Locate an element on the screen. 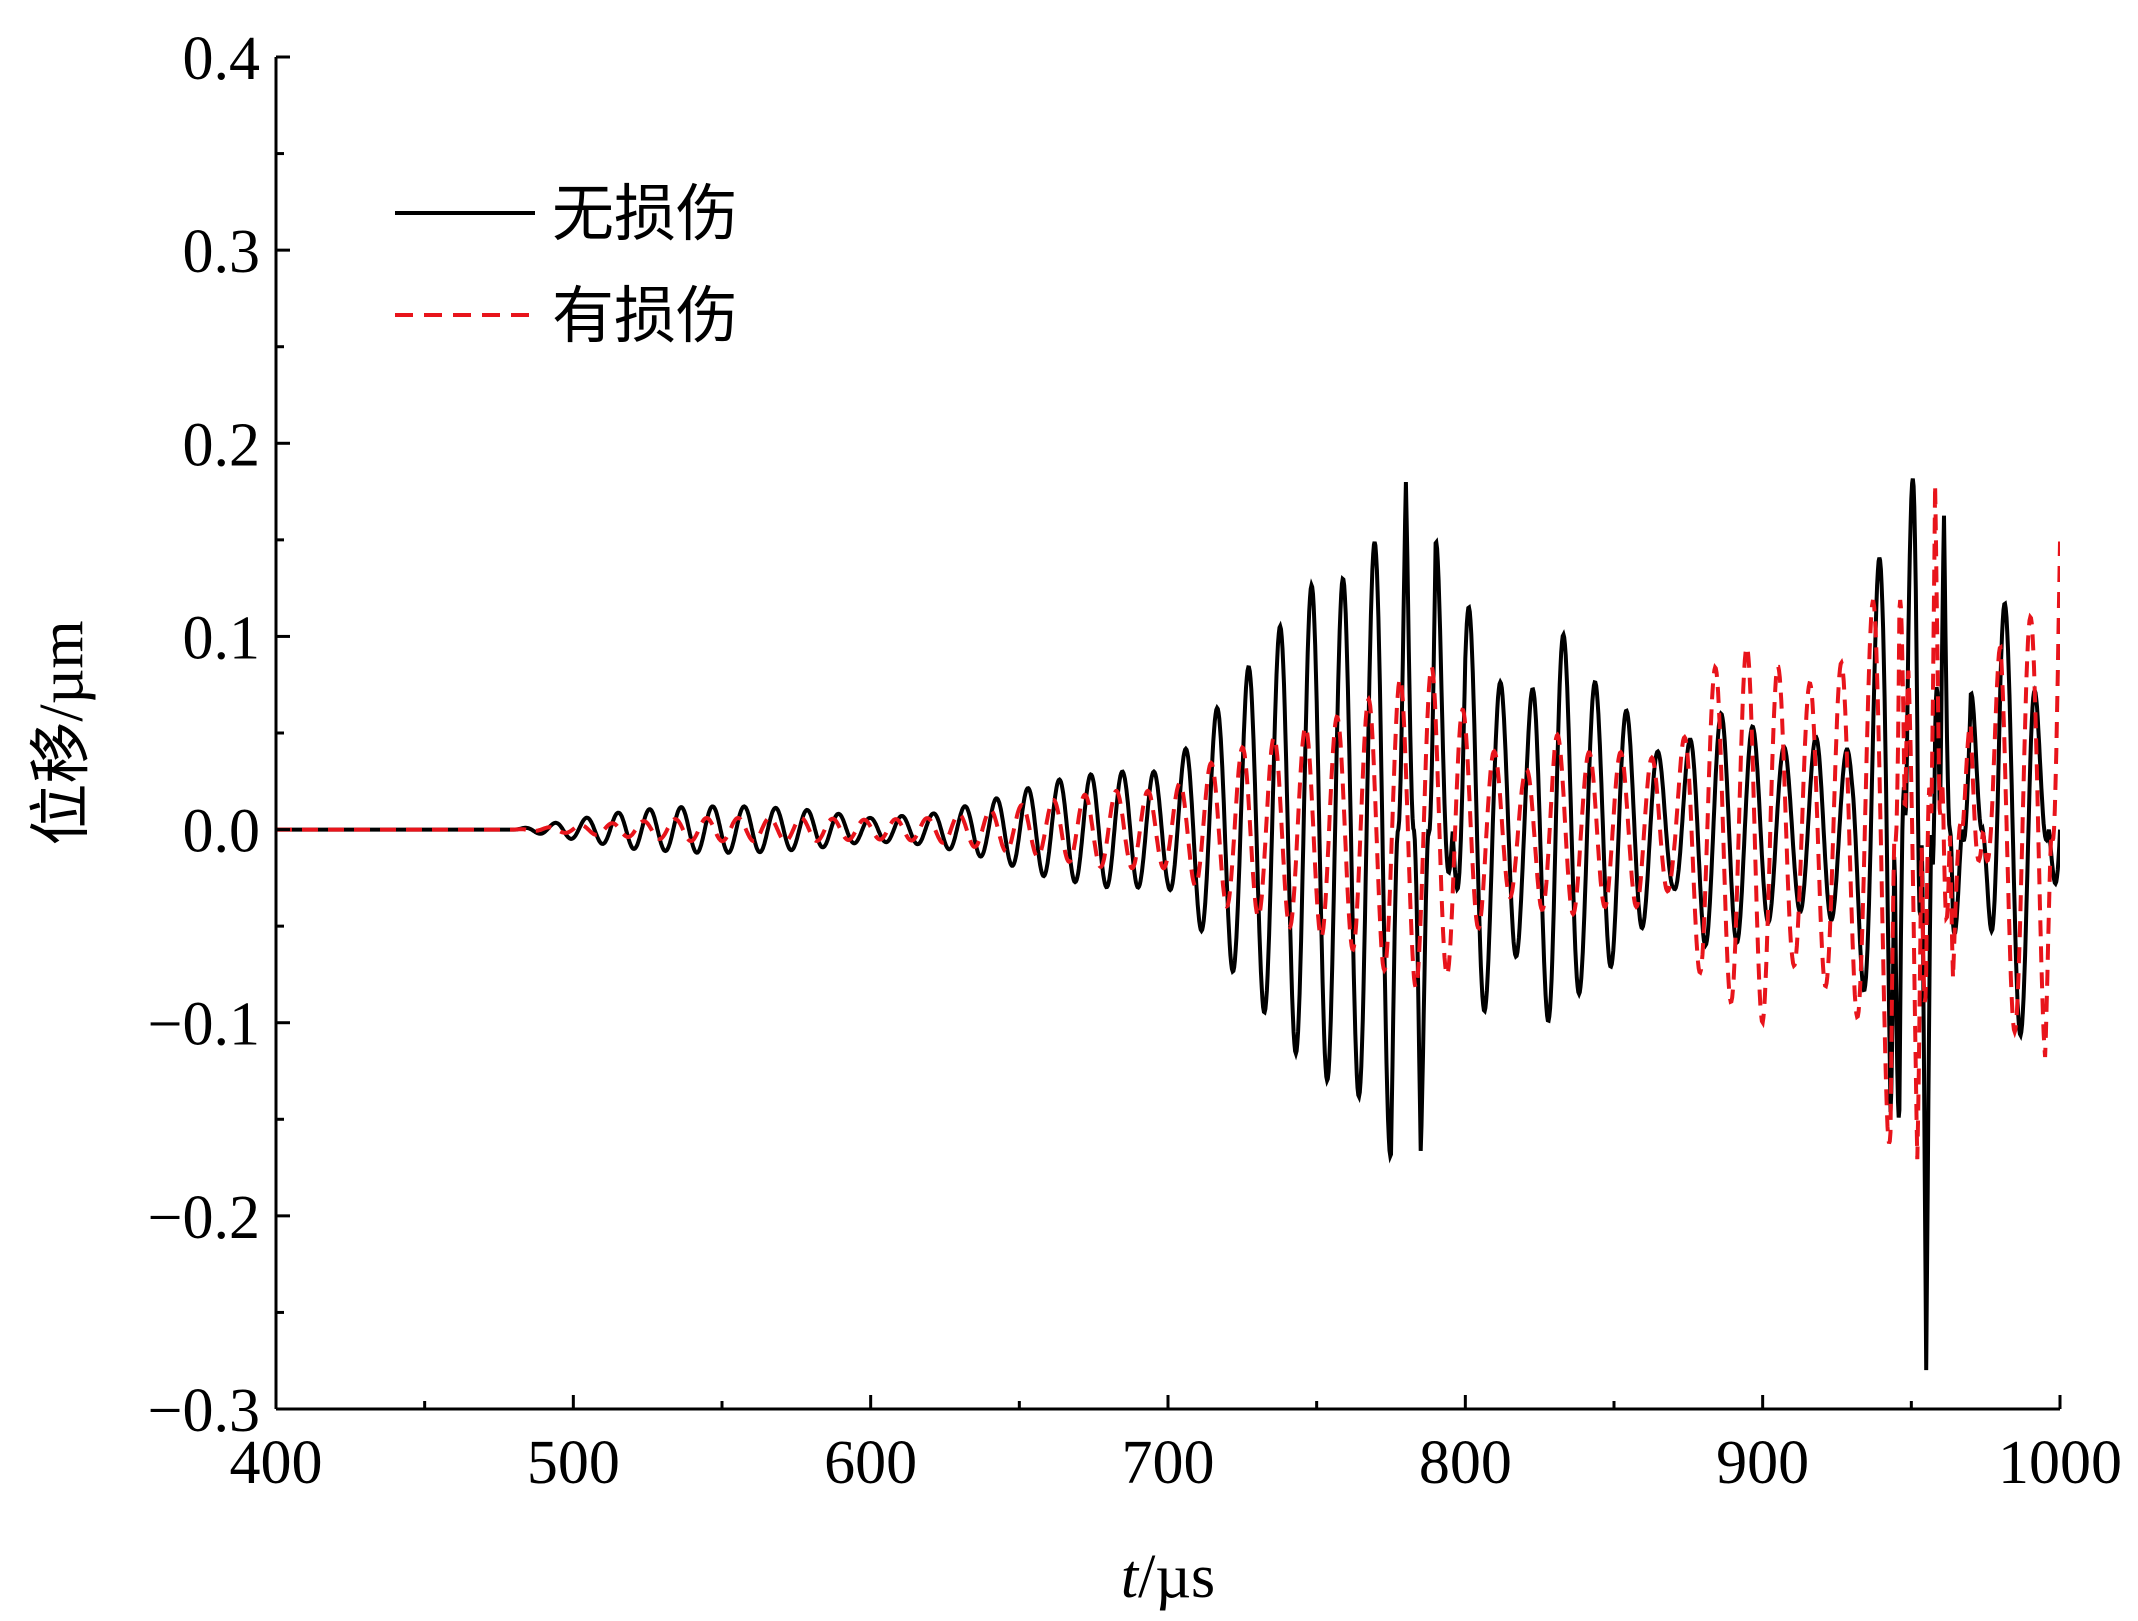 This screenshot has width=2138, height=1621. y-tick-label: 0.0 is located at coordinates (222, 832).